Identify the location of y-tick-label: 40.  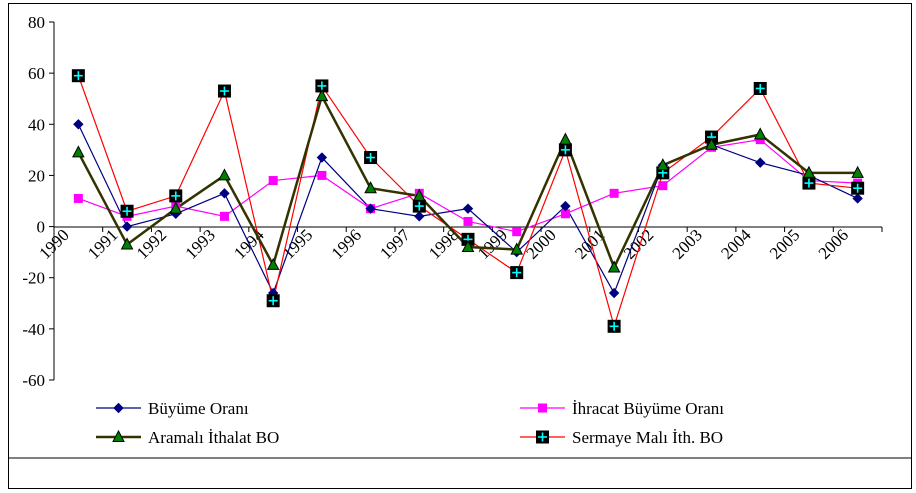
(36, 124).